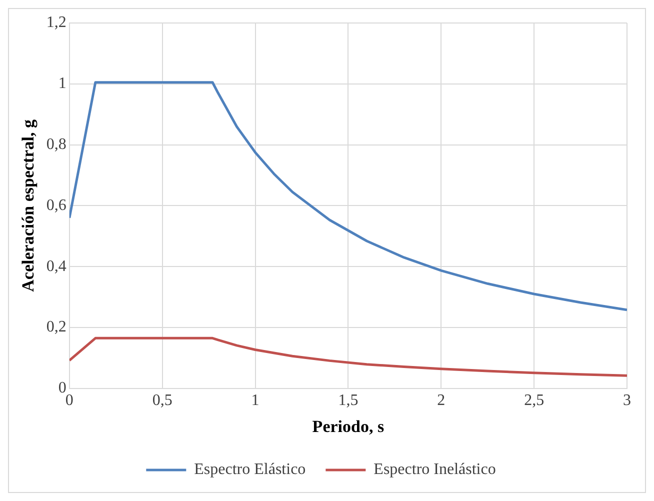  I want to click on legend-label: Espectro Inelástico, so click(435, 469).